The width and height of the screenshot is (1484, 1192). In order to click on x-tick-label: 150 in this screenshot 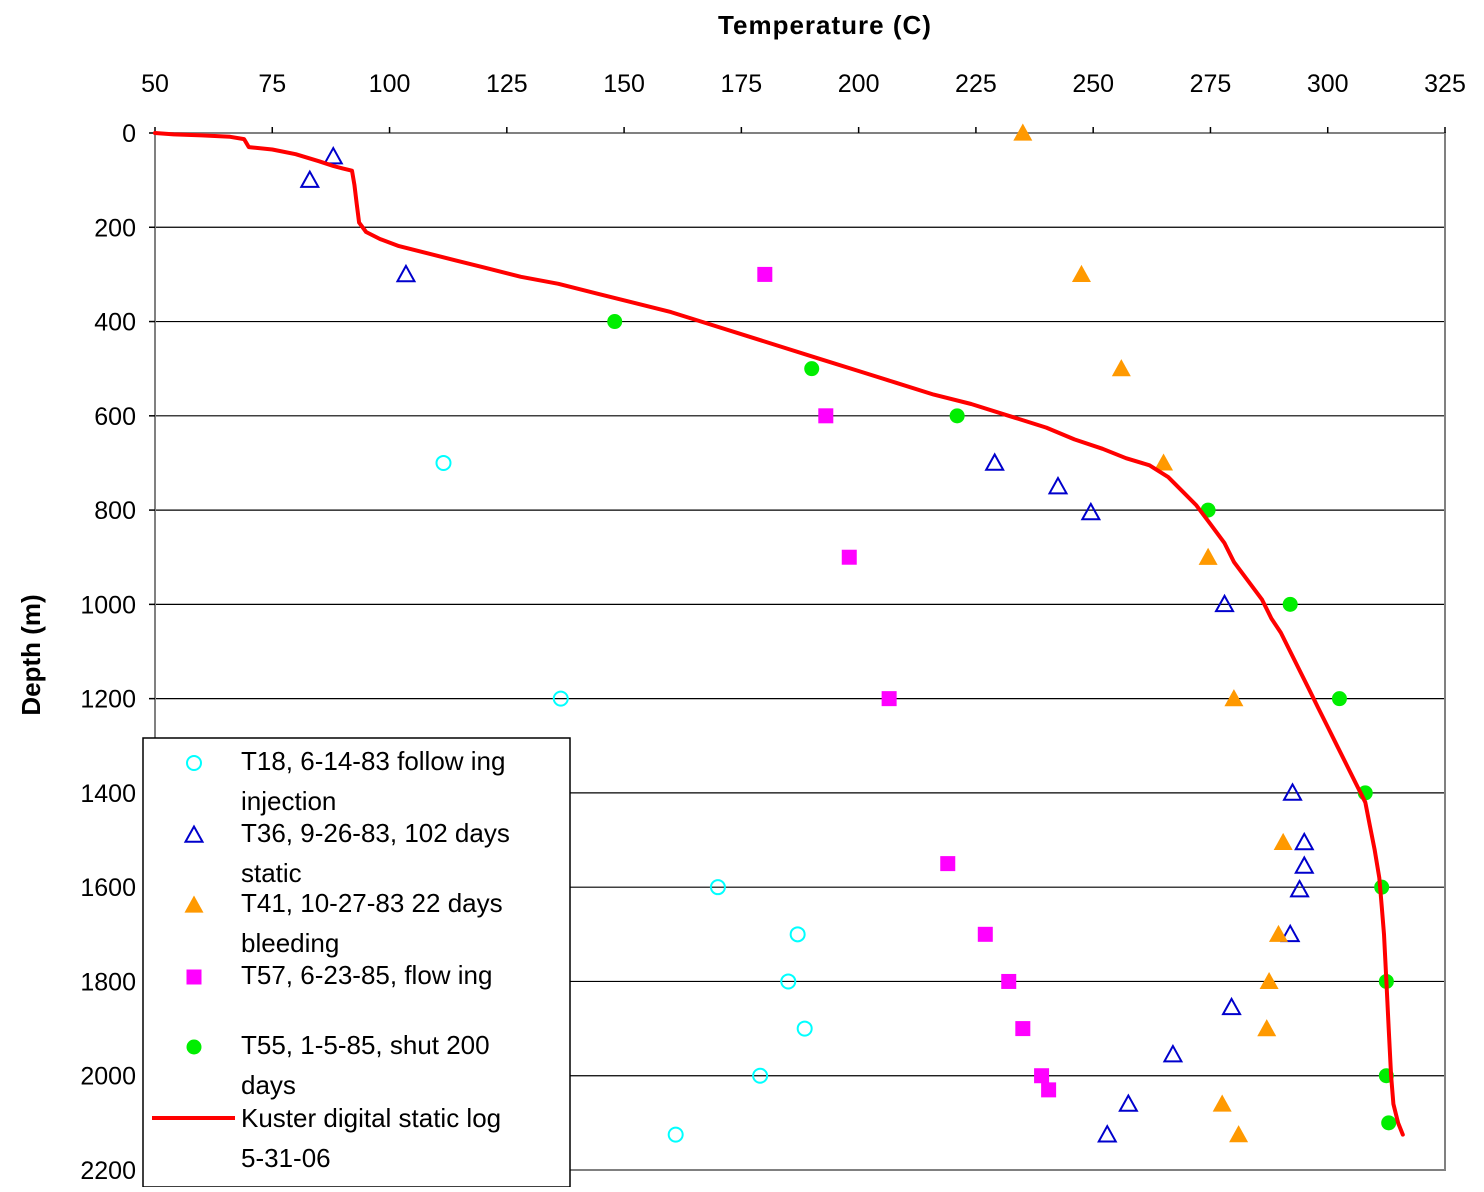, I will do `click(624, 84)`.